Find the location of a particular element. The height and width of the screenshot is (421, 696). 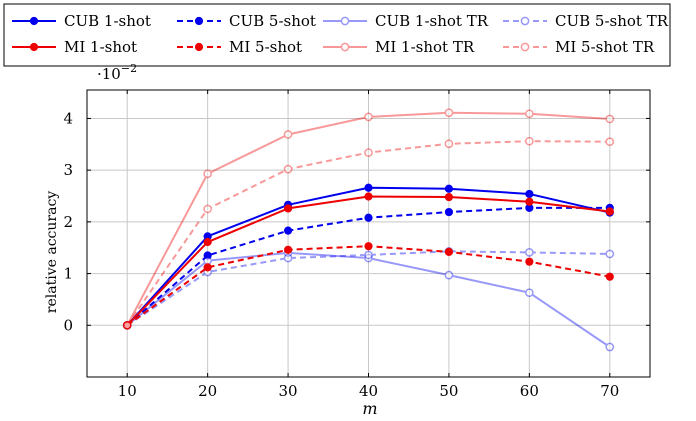

series-mi-5-shot is located at coordinates (368, 286).